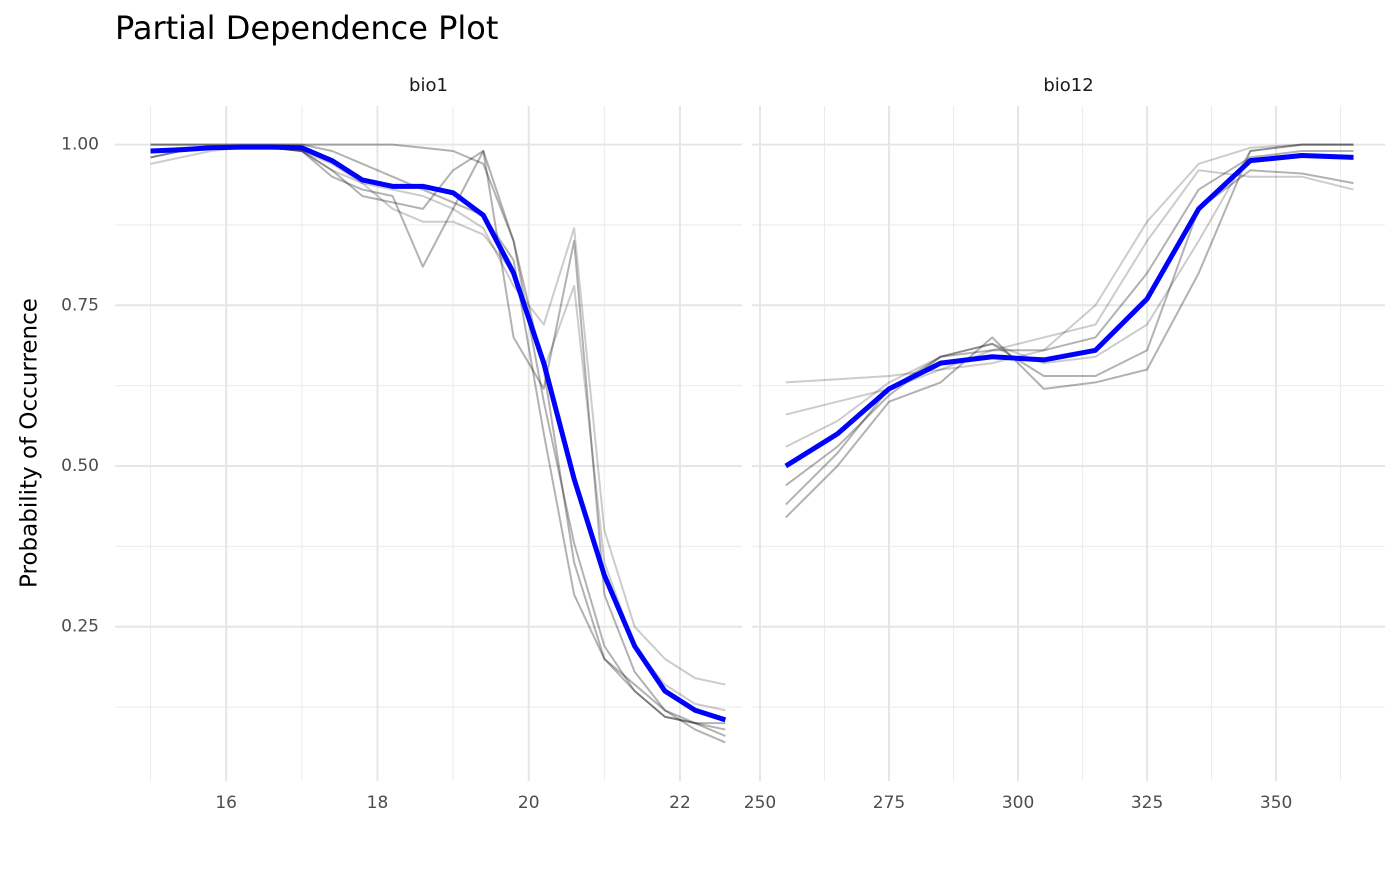  Describe the element at coordinates (1147, 803) in the screenshot. I see `x-tick-label: 325` at that location.